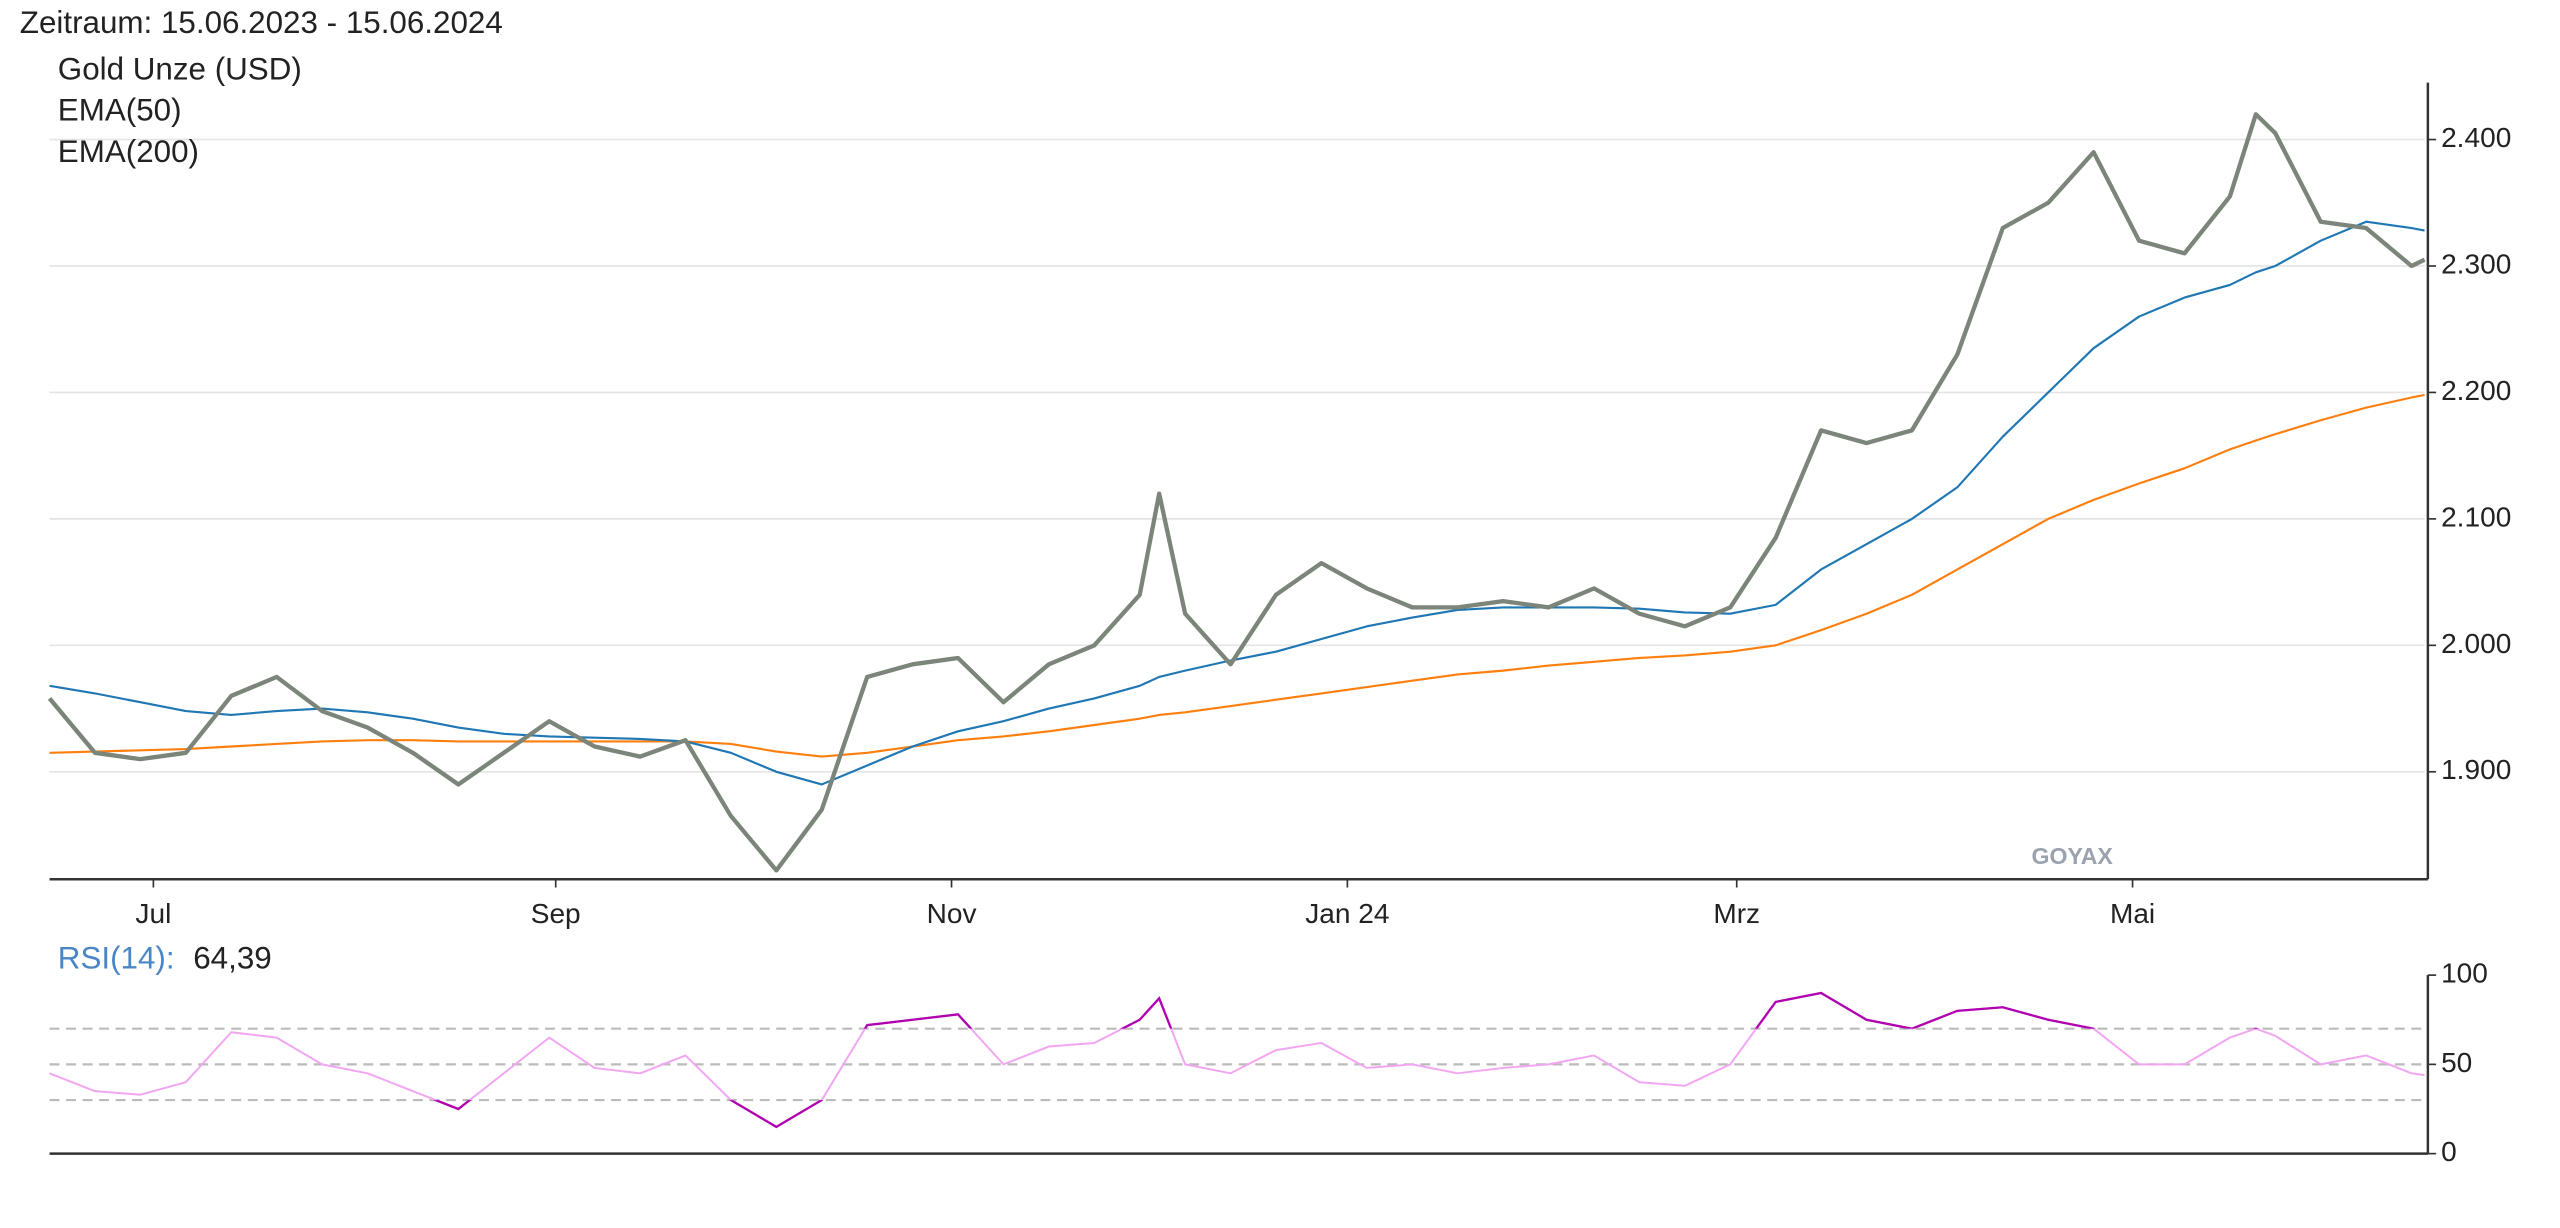  Describe the element at coordinates (1736, 913) in the screenshot. I see `x-tick-label: Mrz` at that location.